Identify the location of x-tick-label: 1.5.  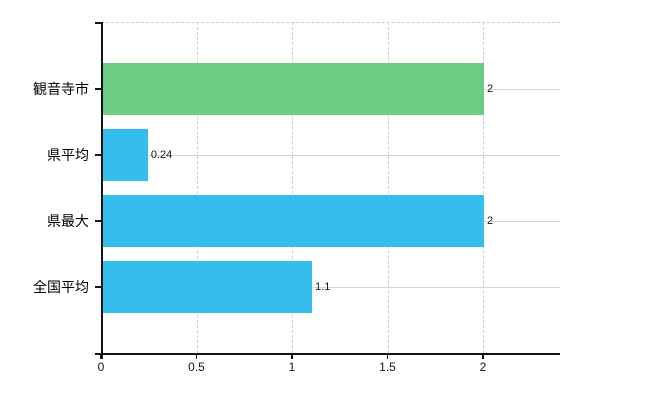
(387, 367).